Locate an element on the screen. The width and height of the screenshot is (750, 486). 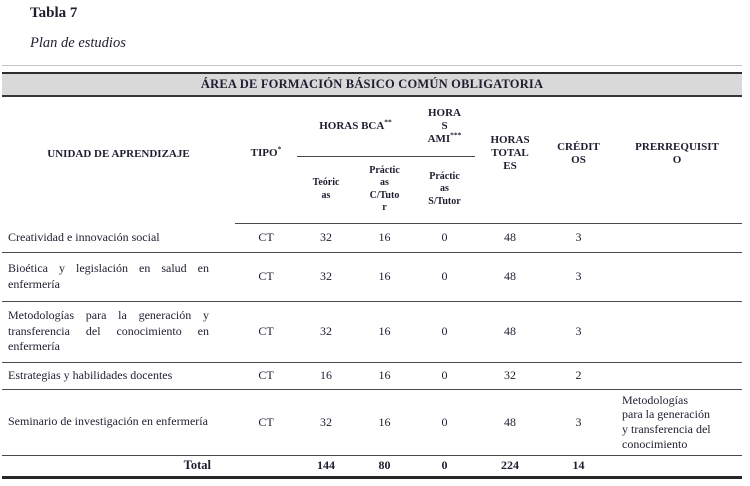
col-header-creditos: CRÉDIT OS is located at coordinates (578, 160).